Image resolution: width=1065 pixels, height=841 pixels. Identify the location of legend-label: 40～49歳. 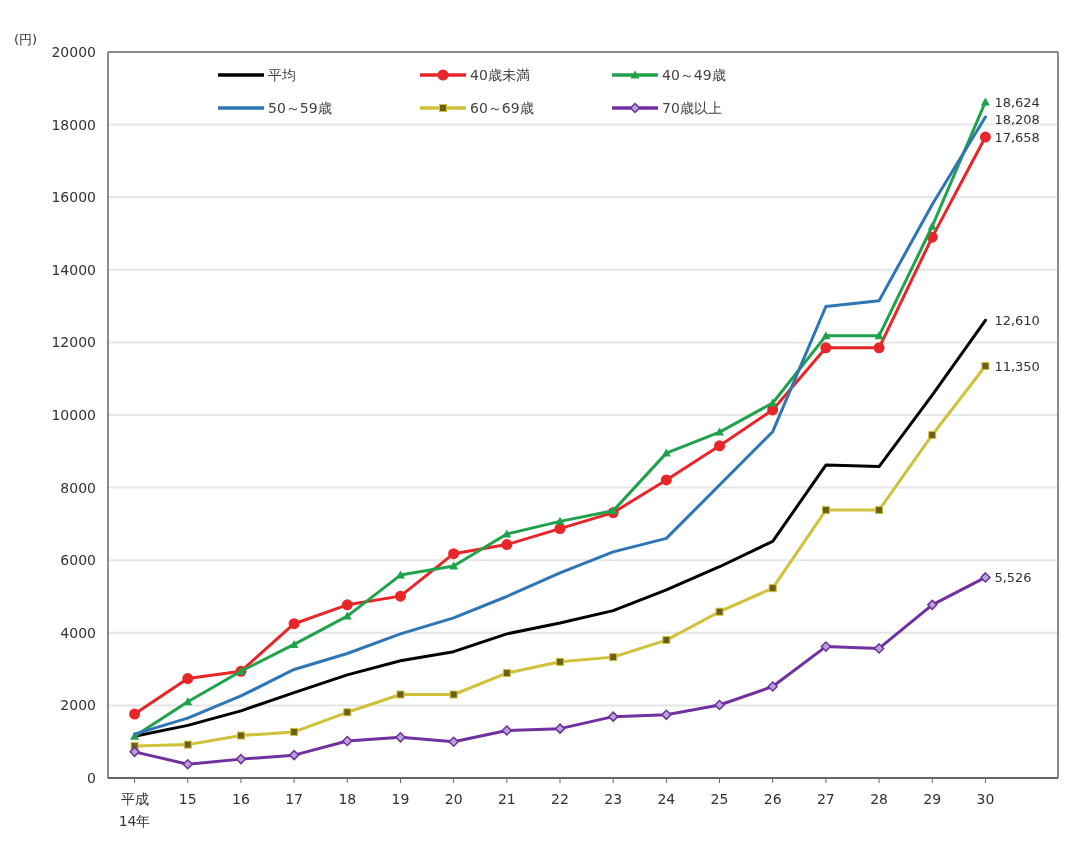
(694, 75).